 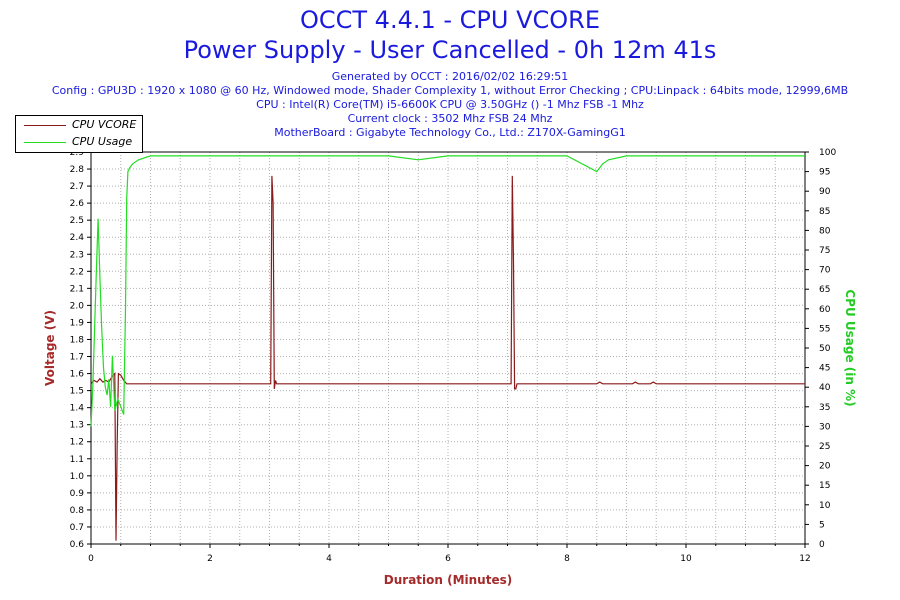 I want to click on legend-swatch-usage, so click(x=45, y=142).